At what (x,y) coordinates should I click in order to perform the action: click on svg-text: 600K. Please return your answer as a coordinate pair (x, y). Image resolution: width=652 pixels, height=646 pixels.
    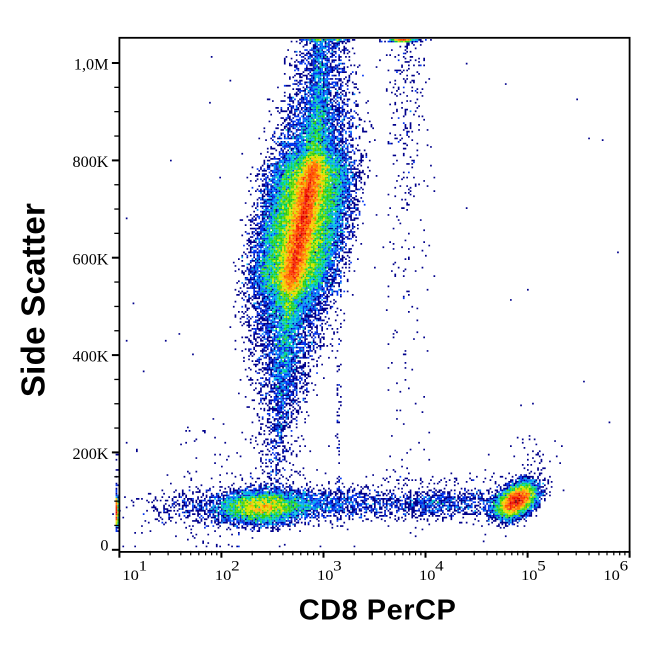
    Looking at the image, I should click on (91, 259).